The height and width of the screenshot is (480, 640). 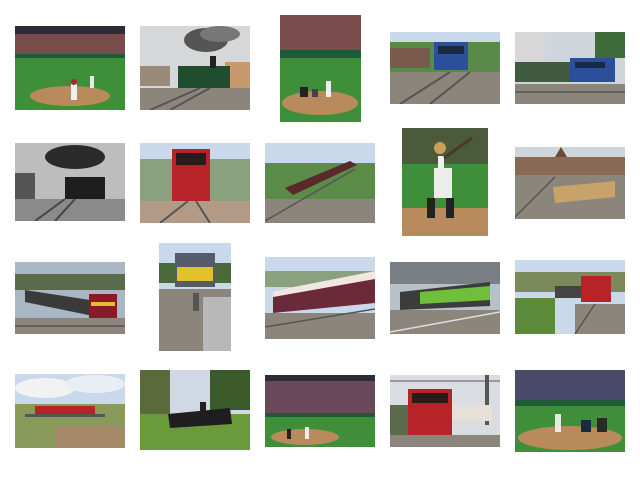 What do you see at coordinates (445, 182) in the screenshot?
I see `thumb-youth-batter` at bounding box center [445, 182].